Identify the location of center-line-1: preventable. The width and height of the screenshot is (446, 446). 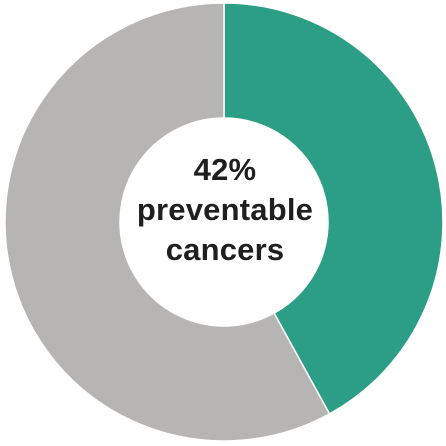
(225, 209).